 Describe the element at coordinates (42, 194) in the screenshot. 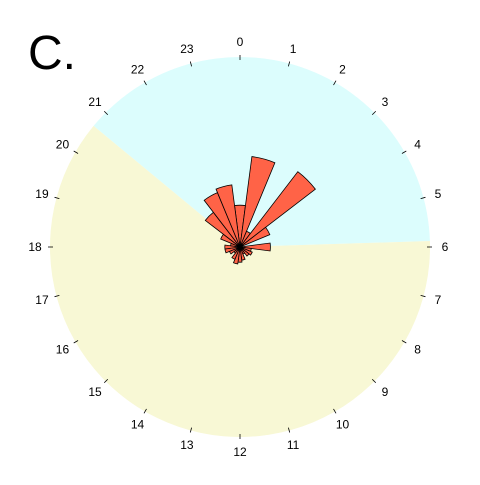

I see `tick-label-19: 19` at that location.